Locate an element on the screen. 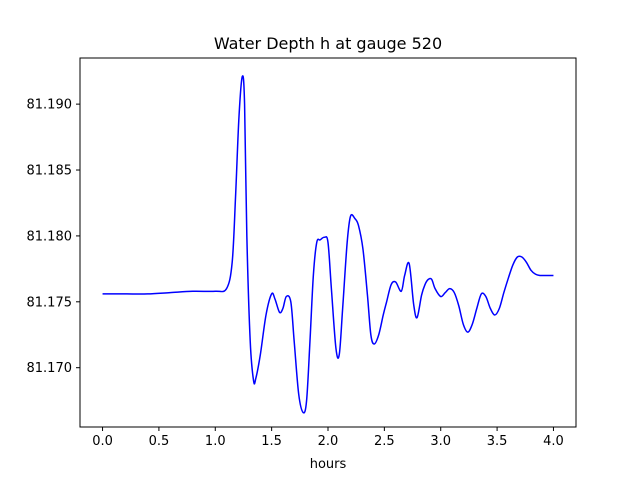 Image resolution: width=640 pixels, height=480 pixels. x-tick-label: 2.0 is located at coordinates (328, 441).